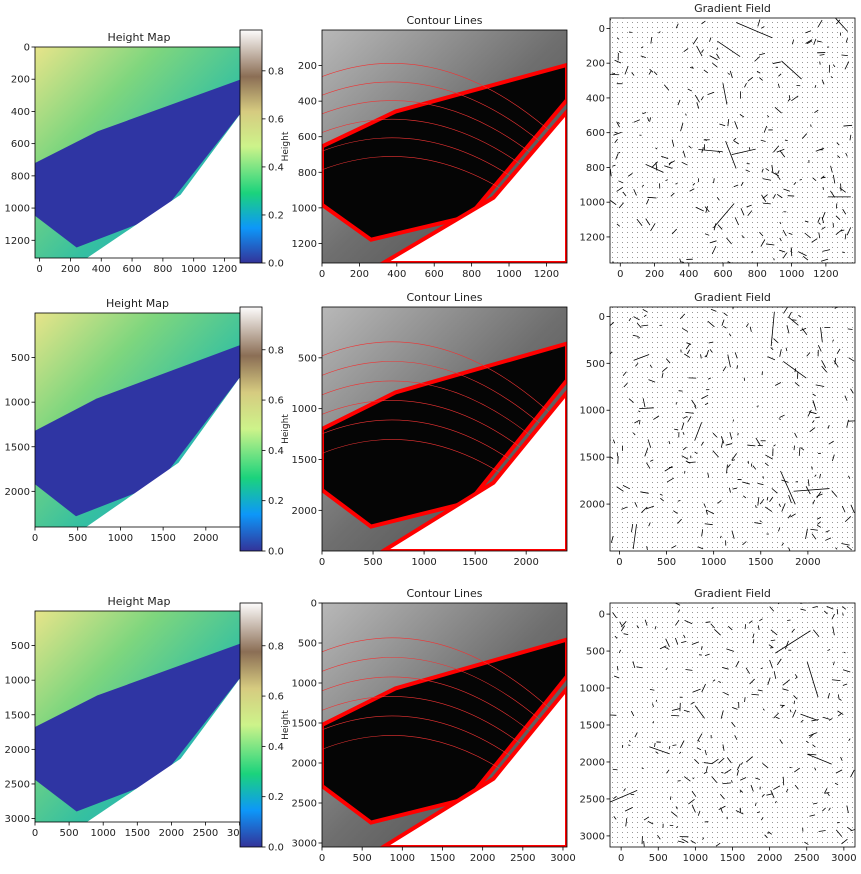 This screenshot has width=861, height=874. I want to click on y-tick-label: 3000, so click(592, 836).